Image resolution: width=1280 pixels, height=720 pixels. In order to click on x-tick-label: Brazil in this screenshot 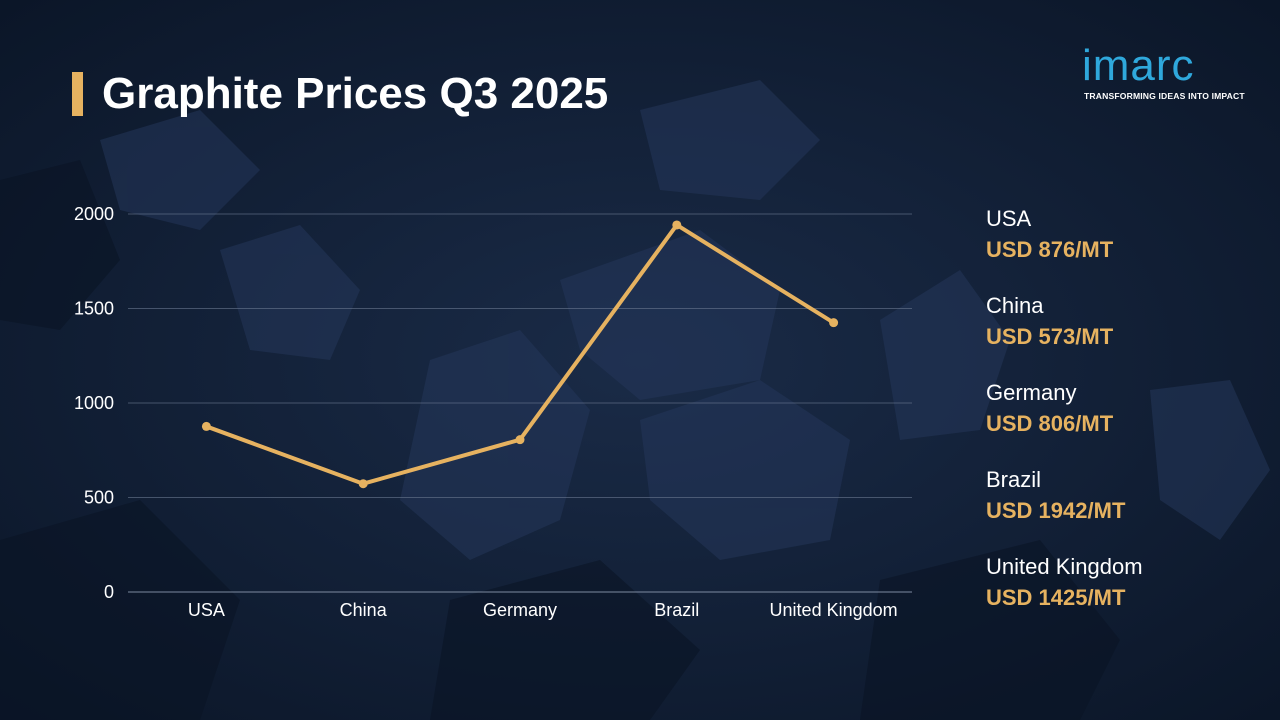, I will do `click(676, 610)`.